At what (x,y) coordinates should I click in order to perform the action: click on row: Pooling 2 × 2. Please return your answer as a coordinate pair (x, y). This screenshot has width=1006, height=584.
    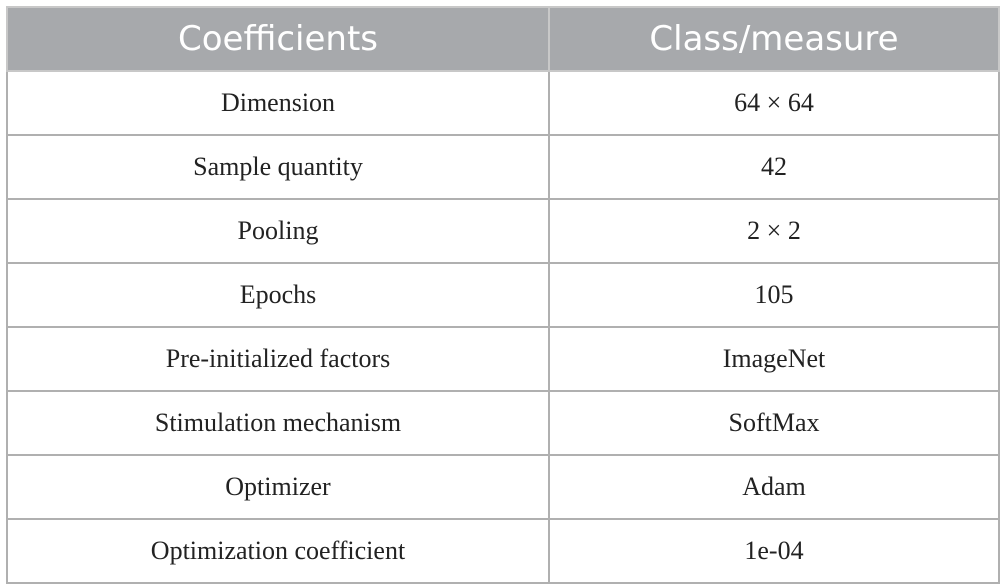
    Looking at the image, I should click on (503, 231).